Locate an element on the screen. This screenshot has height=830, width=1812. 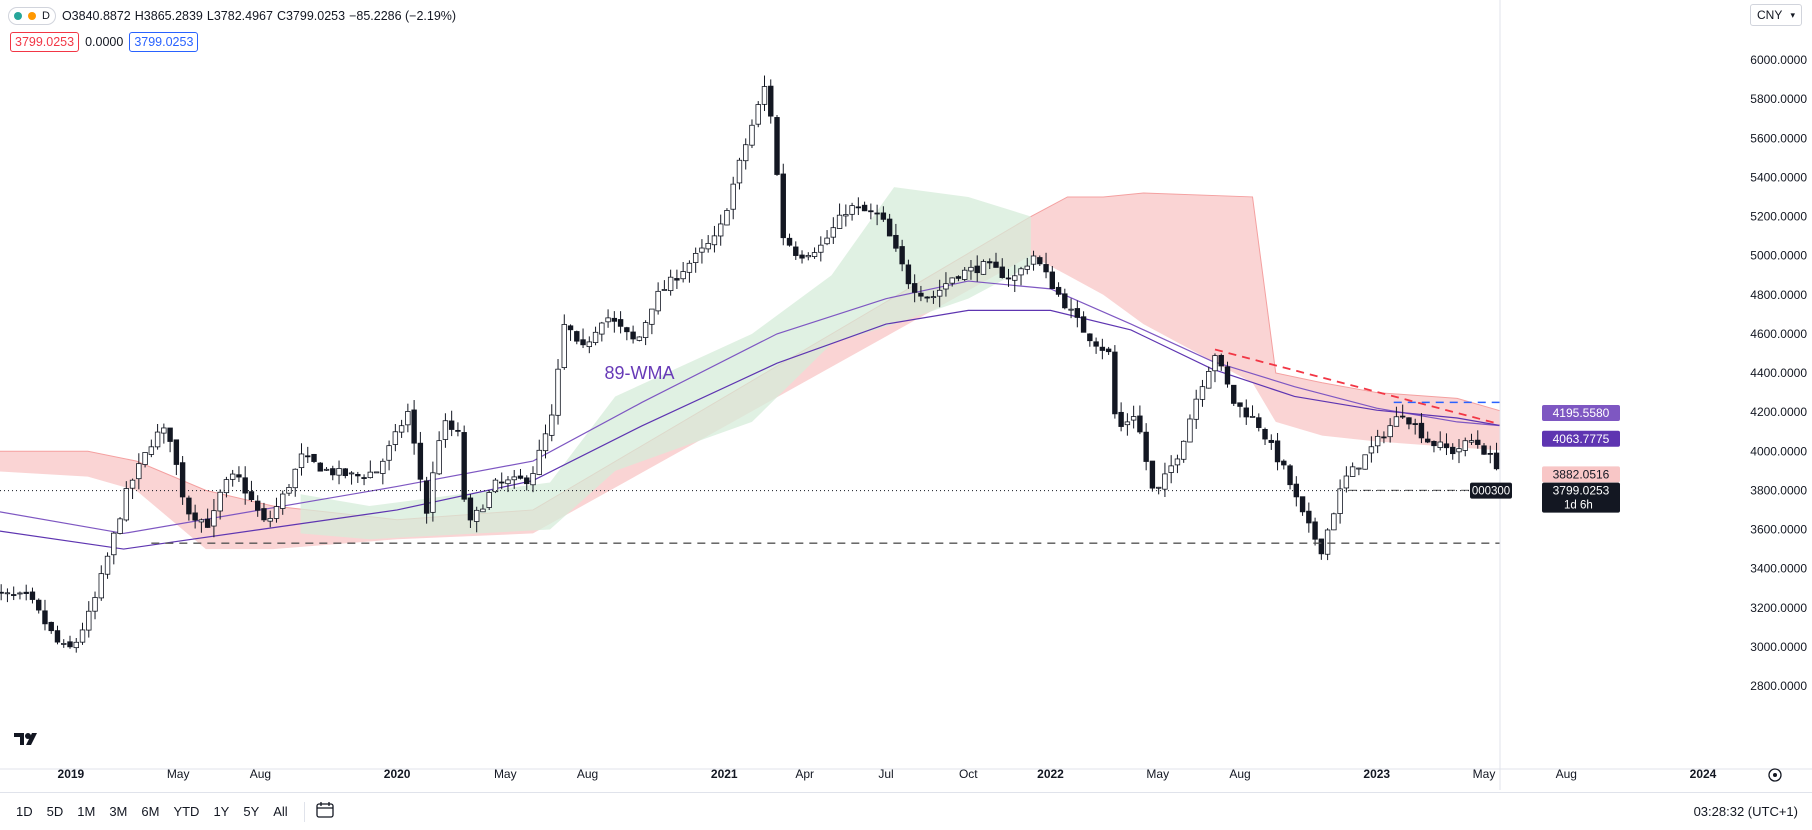
change-value: −85.2286 (−2.19%) is located at coordinates (403, 16).